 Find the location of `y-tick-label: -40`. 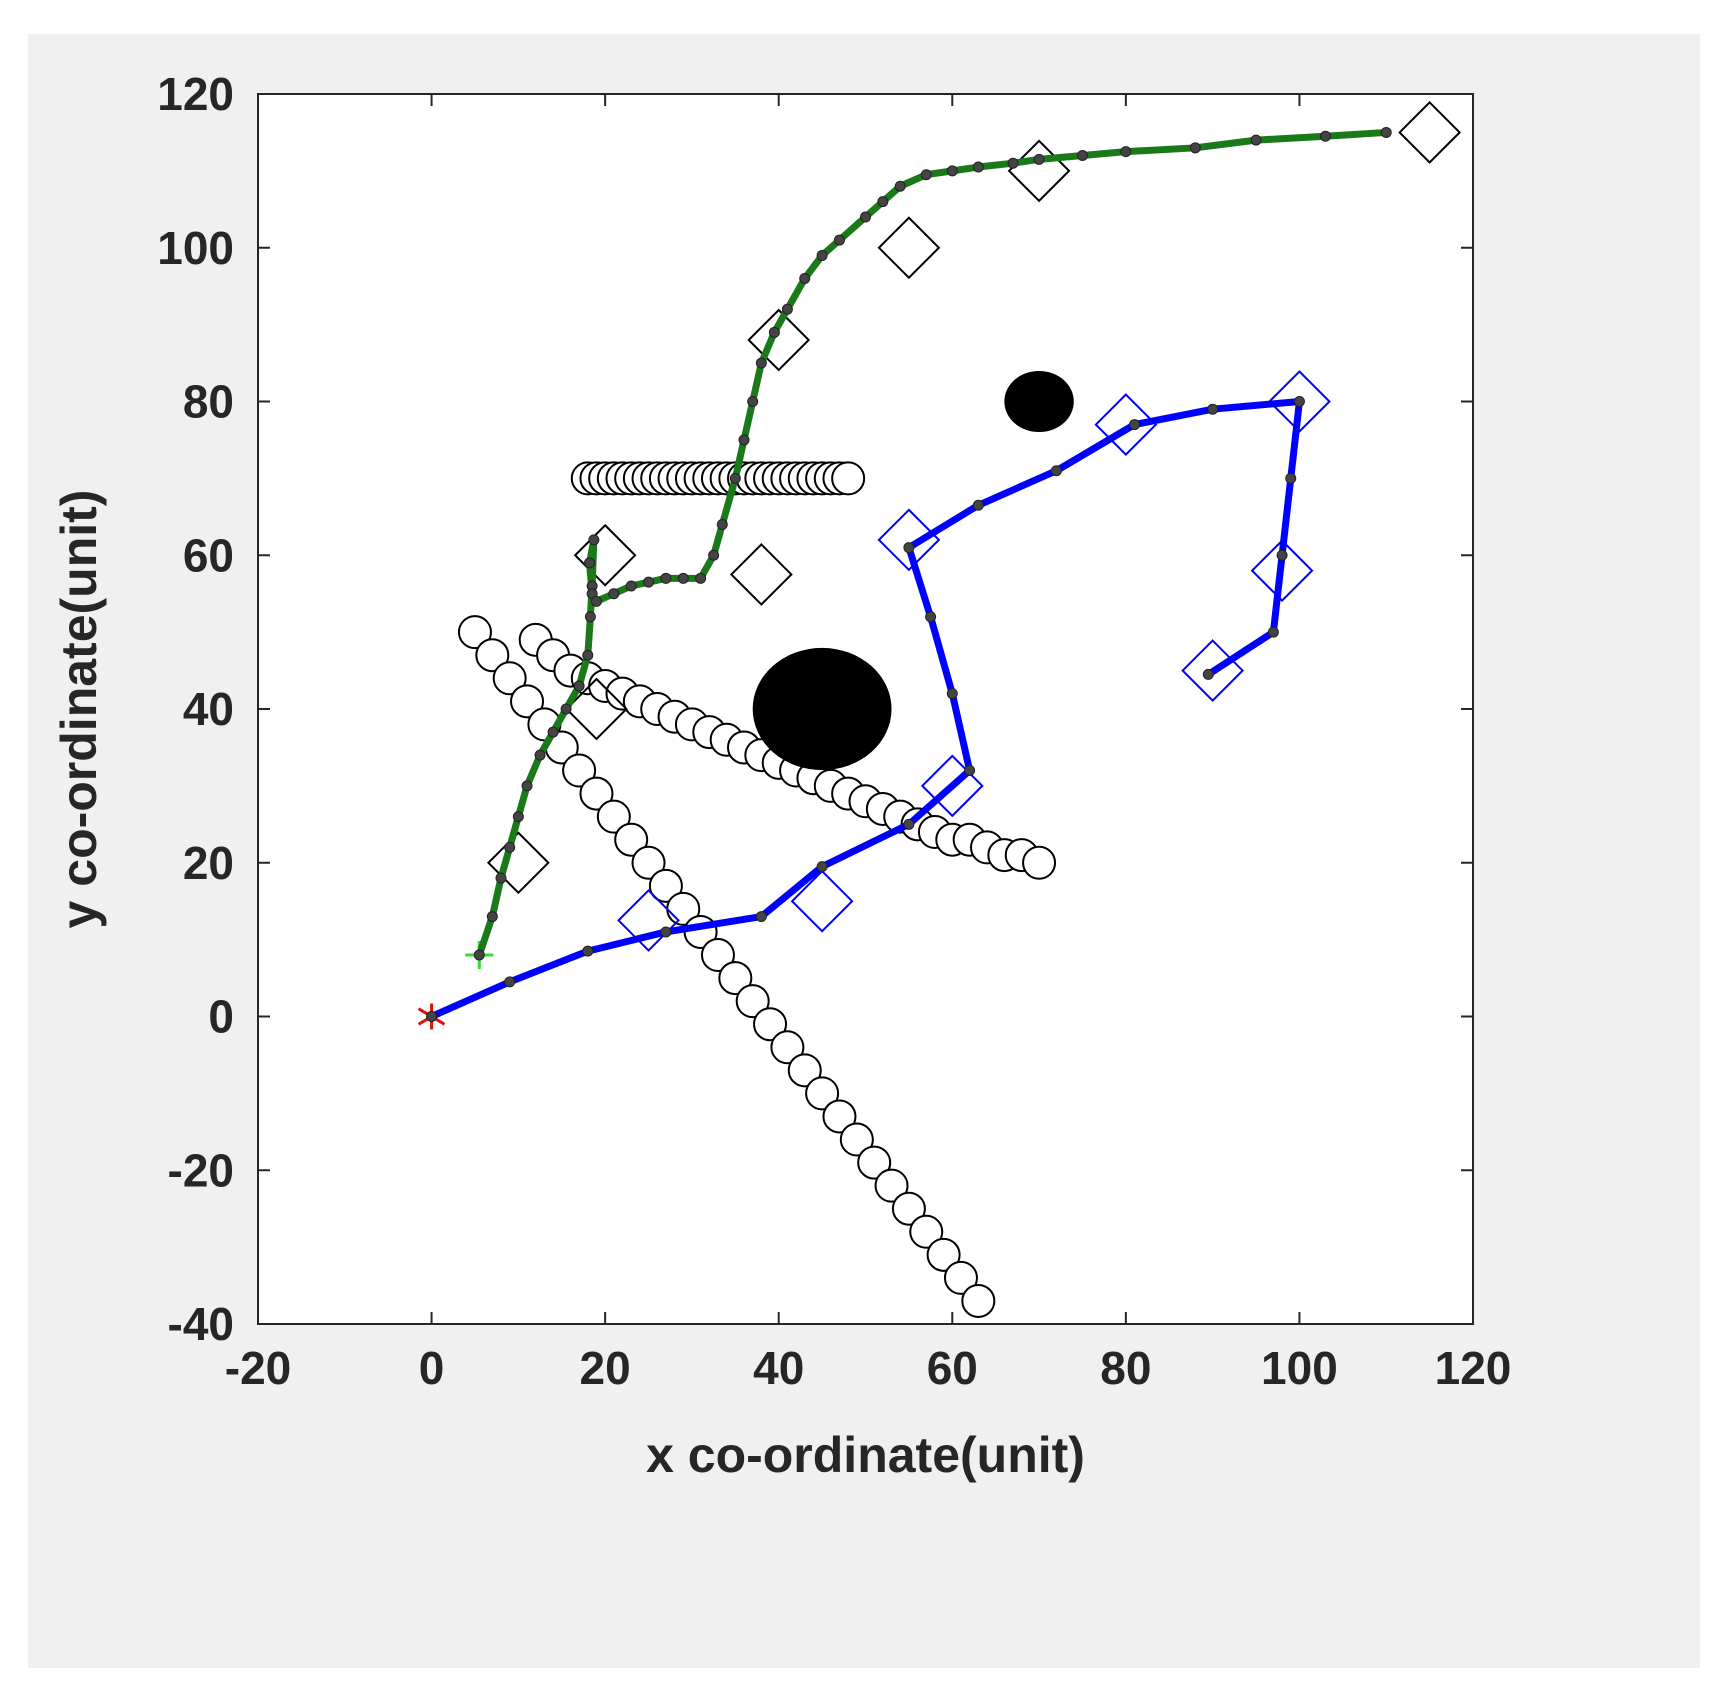

y-tick-label: -40 is located at coordinates (201, 1324).